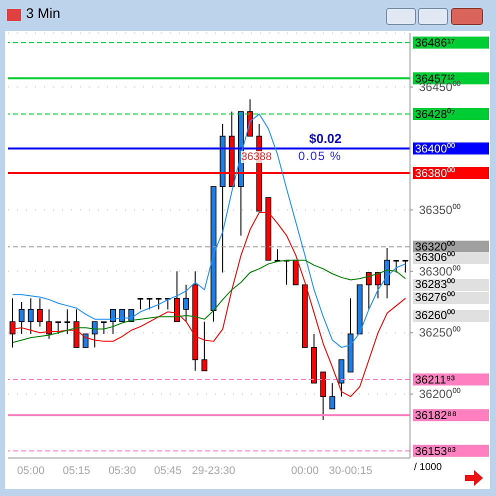 This screenshot has width=496, height=496. What do you see at coordinates (43, 13) in the screenshot?
I see `chart-title: 3 Min` at bounding box center [43, 13].